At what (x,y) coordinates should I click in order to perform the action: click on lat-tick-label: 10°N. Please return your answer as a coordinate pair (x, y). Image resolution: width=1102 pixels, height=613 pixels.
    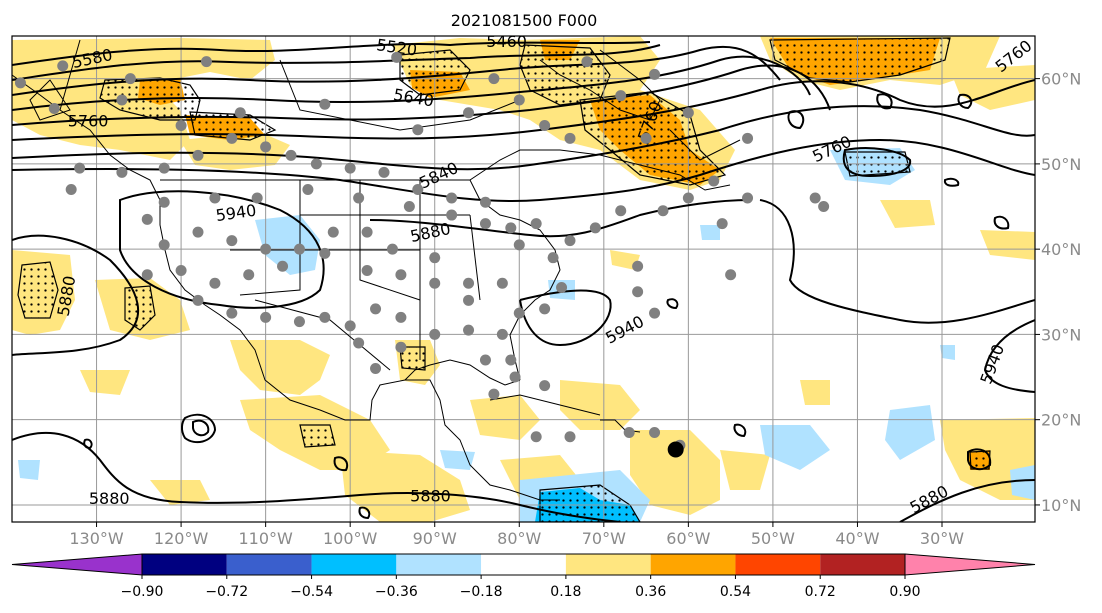
    Looking at the image, I should click on (1061, 505).